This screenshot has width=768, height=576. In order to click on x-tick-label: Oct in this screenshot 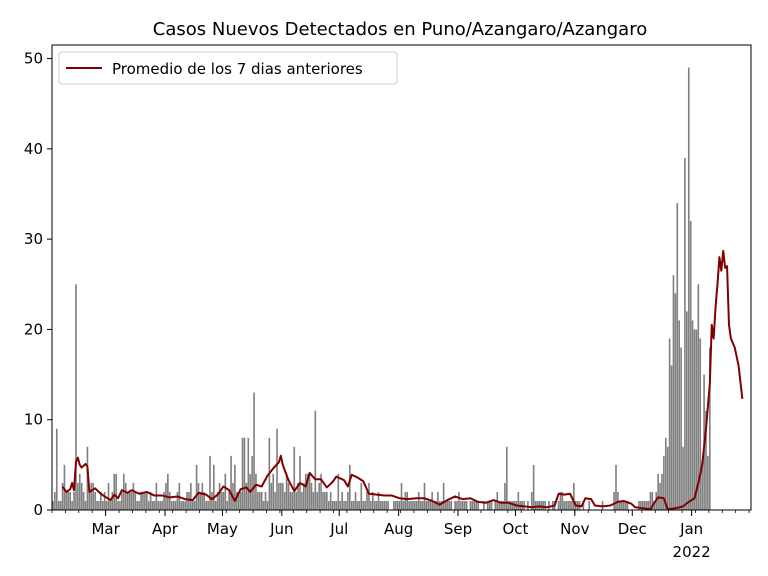, I will do `click(515, 529)`.